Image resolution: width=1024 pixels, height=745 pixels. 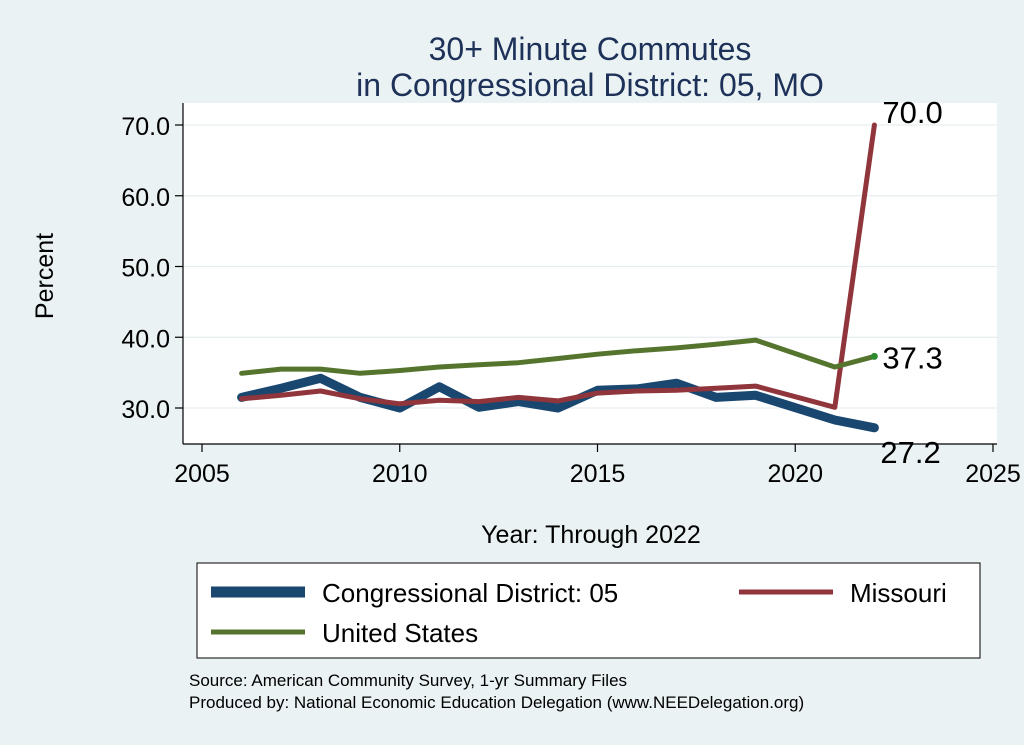 I want to click on x-tick-labels: 2005 2010 2015 2020 2025, so click(x=597, y=466).